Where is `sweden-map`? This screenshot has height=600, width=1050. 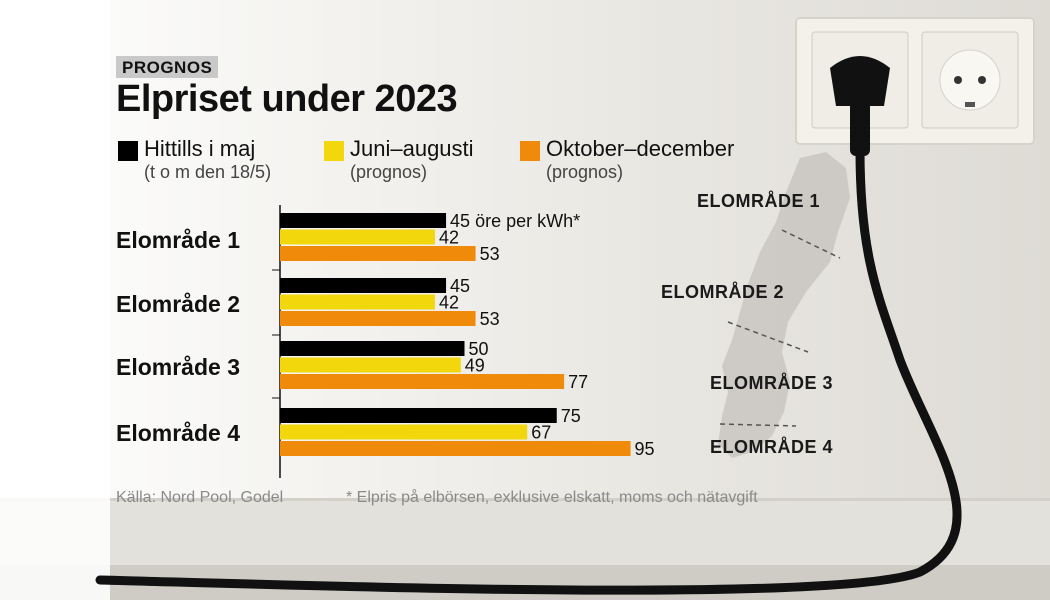
sweden-map is located at coordinates (784, 305).